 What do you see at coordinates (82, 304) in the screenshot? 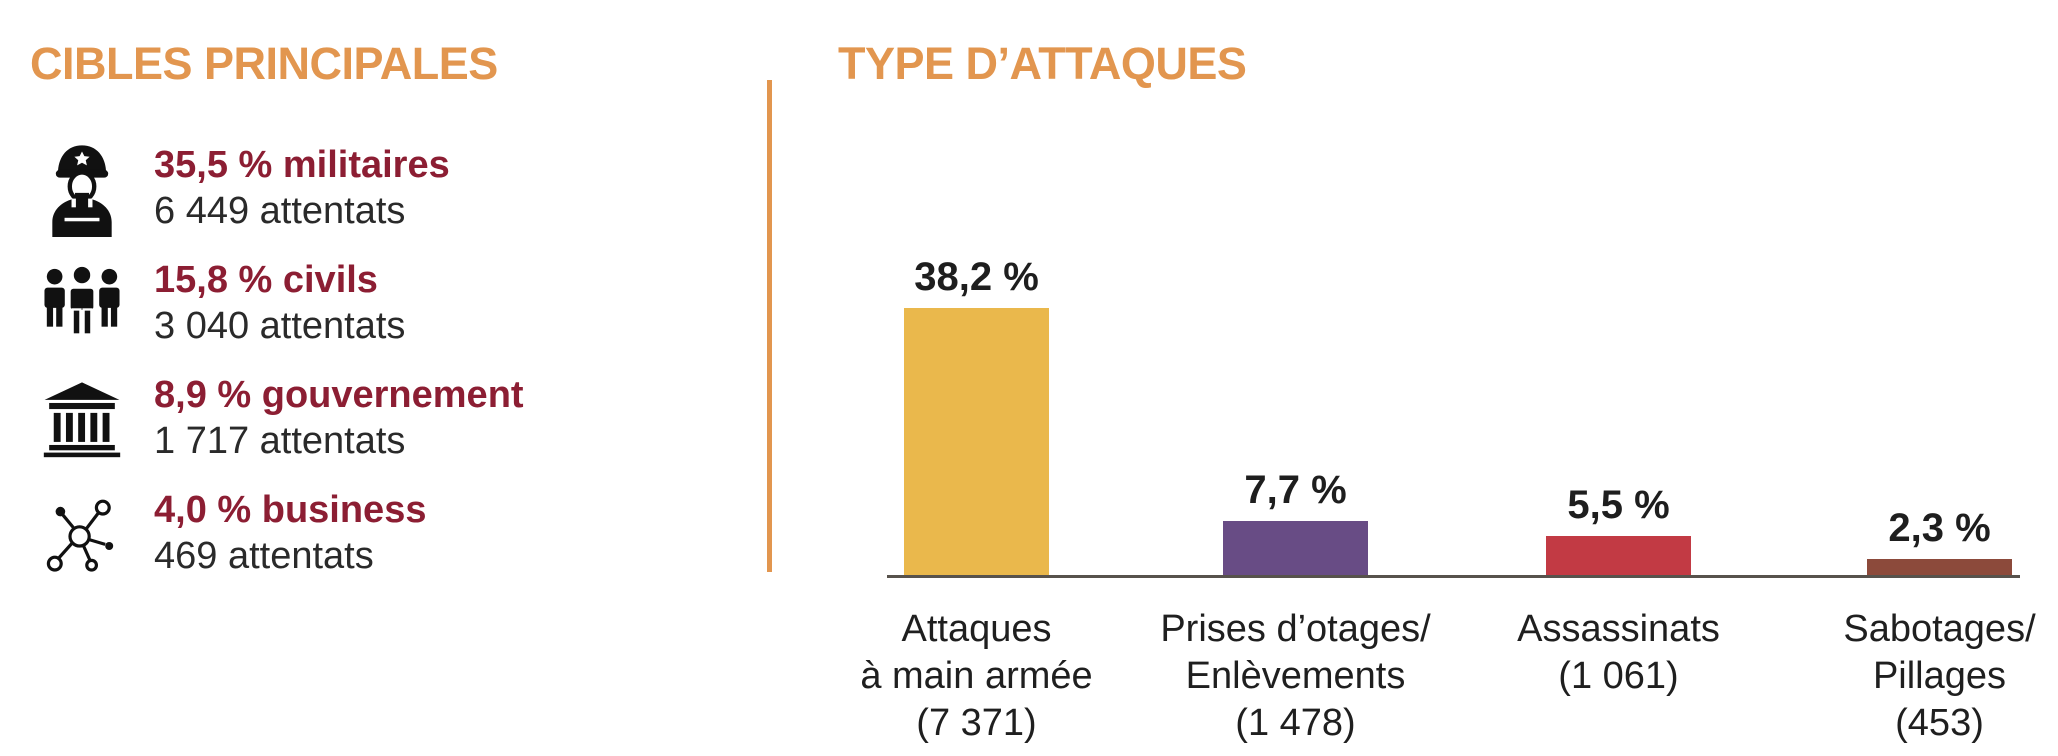
I see `civilians-icon` at bounding box center [82, 304].